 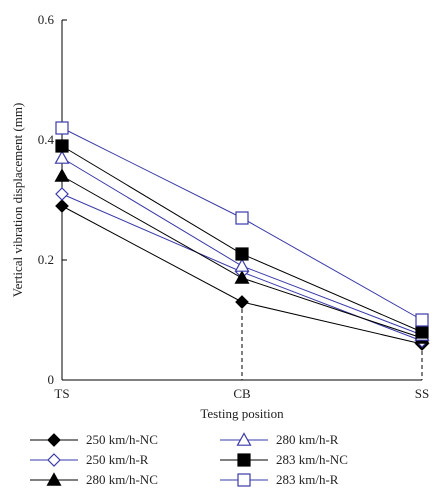 I want to click on x-tick-label: TS, so click(x=61, y=393).